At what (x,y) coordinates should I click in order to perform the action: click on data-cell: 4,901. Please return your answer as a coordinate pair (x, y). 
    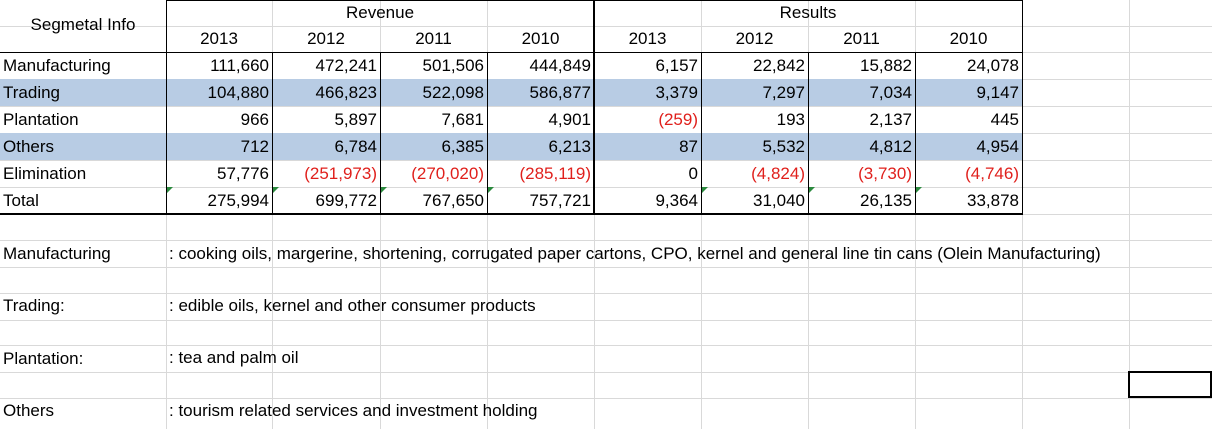
    Looking at the image, I should click on (569, 119).